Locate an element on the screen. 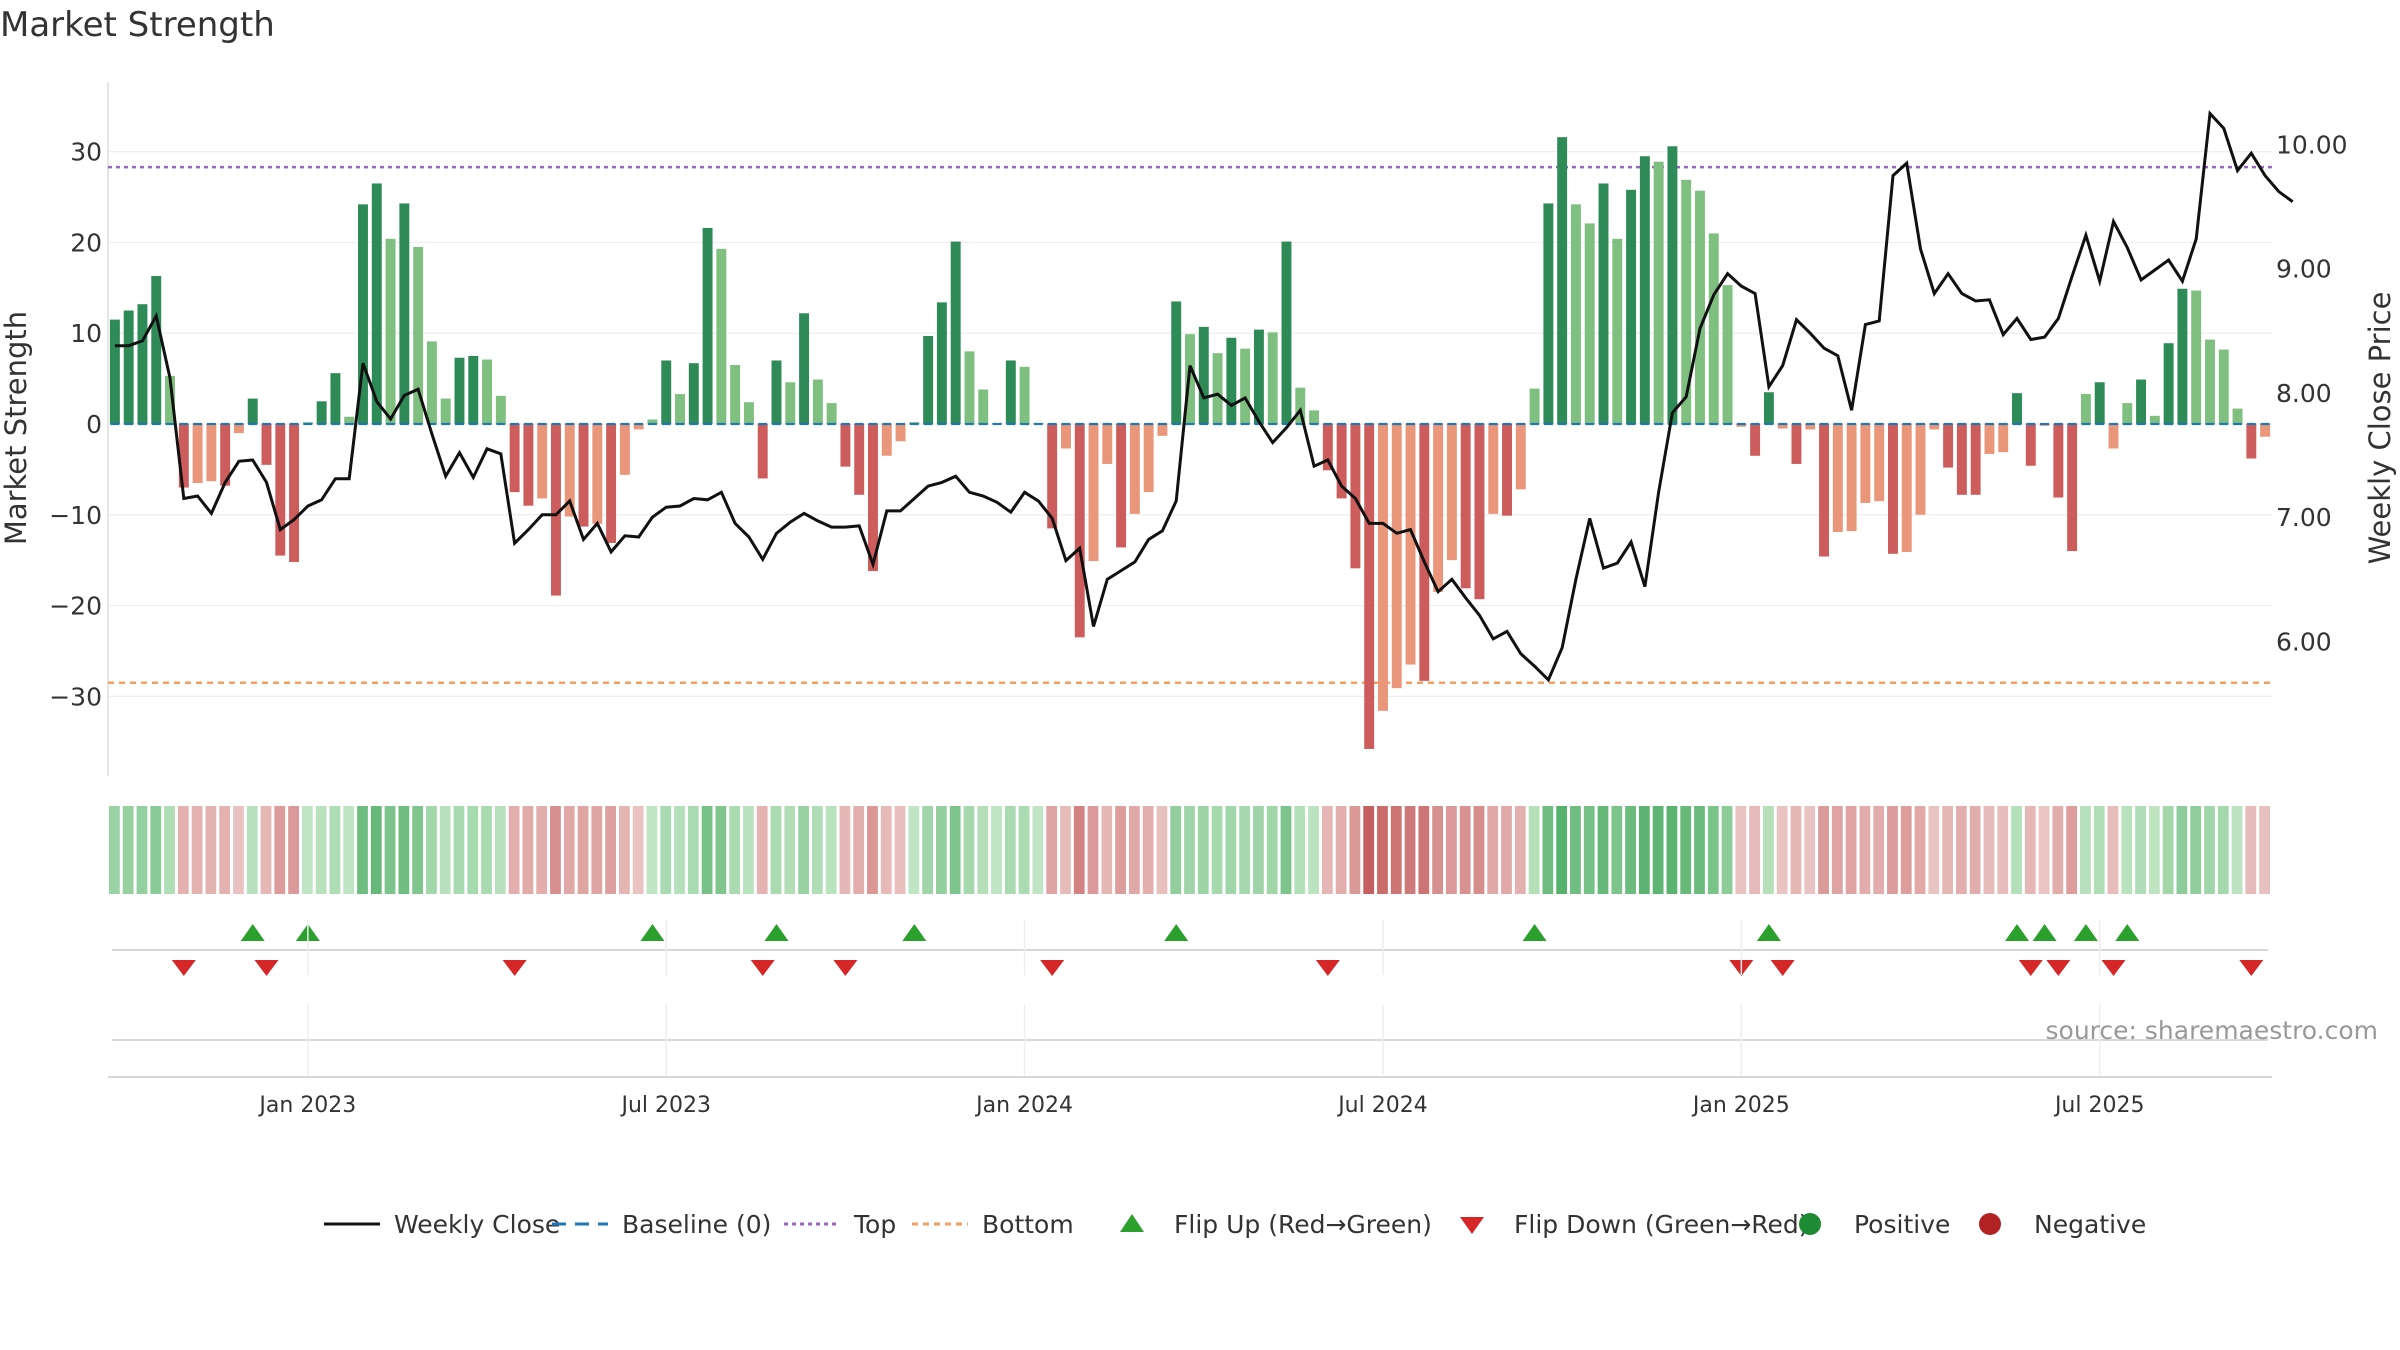  x-tick-label: Jan 2023 is located at coordinates (306, 1105).